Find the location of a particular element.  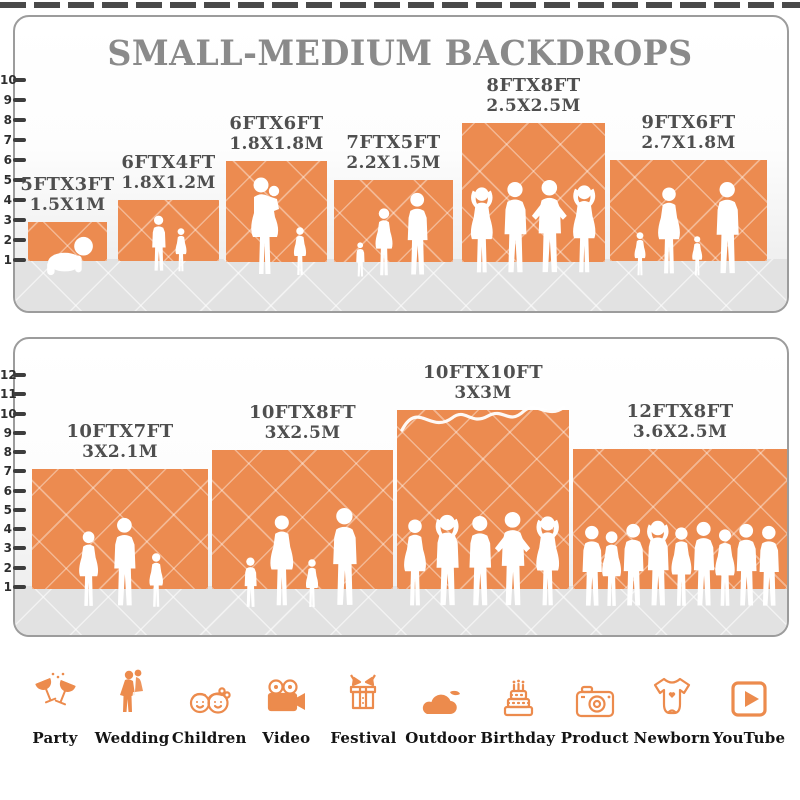

size-meters-text: 2.5X2.5M is located at coordinates (533, 106).